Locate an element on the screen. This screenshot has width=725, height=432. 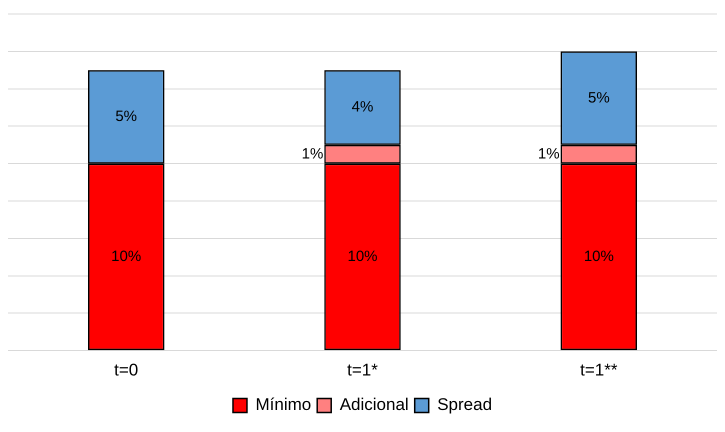
x-tick-label: t=1* is located at coordinates (362, 370).